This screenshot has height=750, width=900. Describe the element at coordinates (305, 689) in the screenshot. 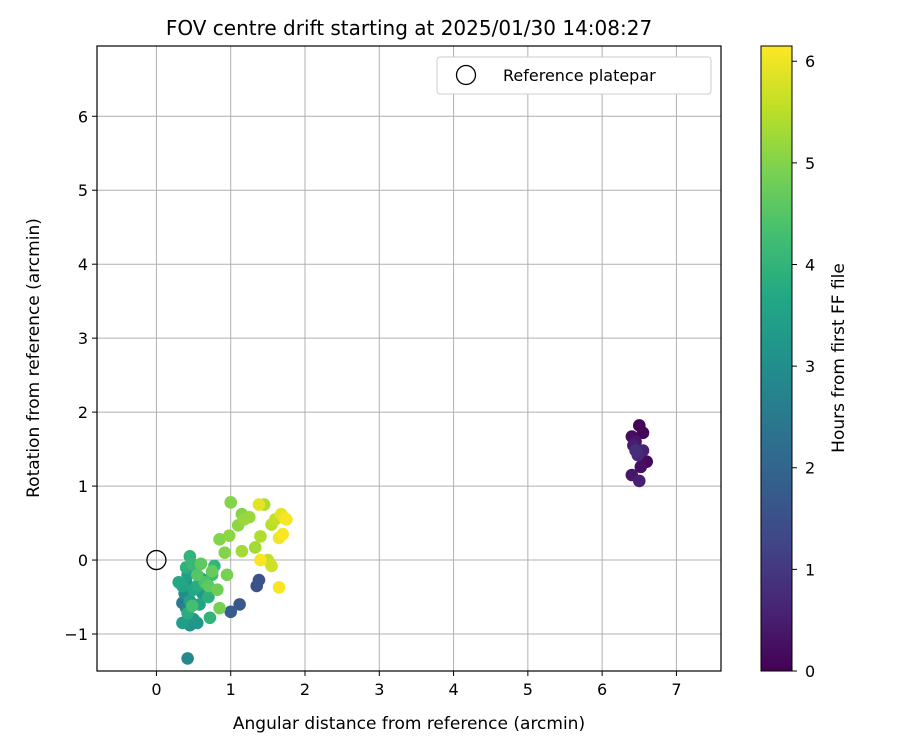

I see `x-tick-label: 2` at that location.